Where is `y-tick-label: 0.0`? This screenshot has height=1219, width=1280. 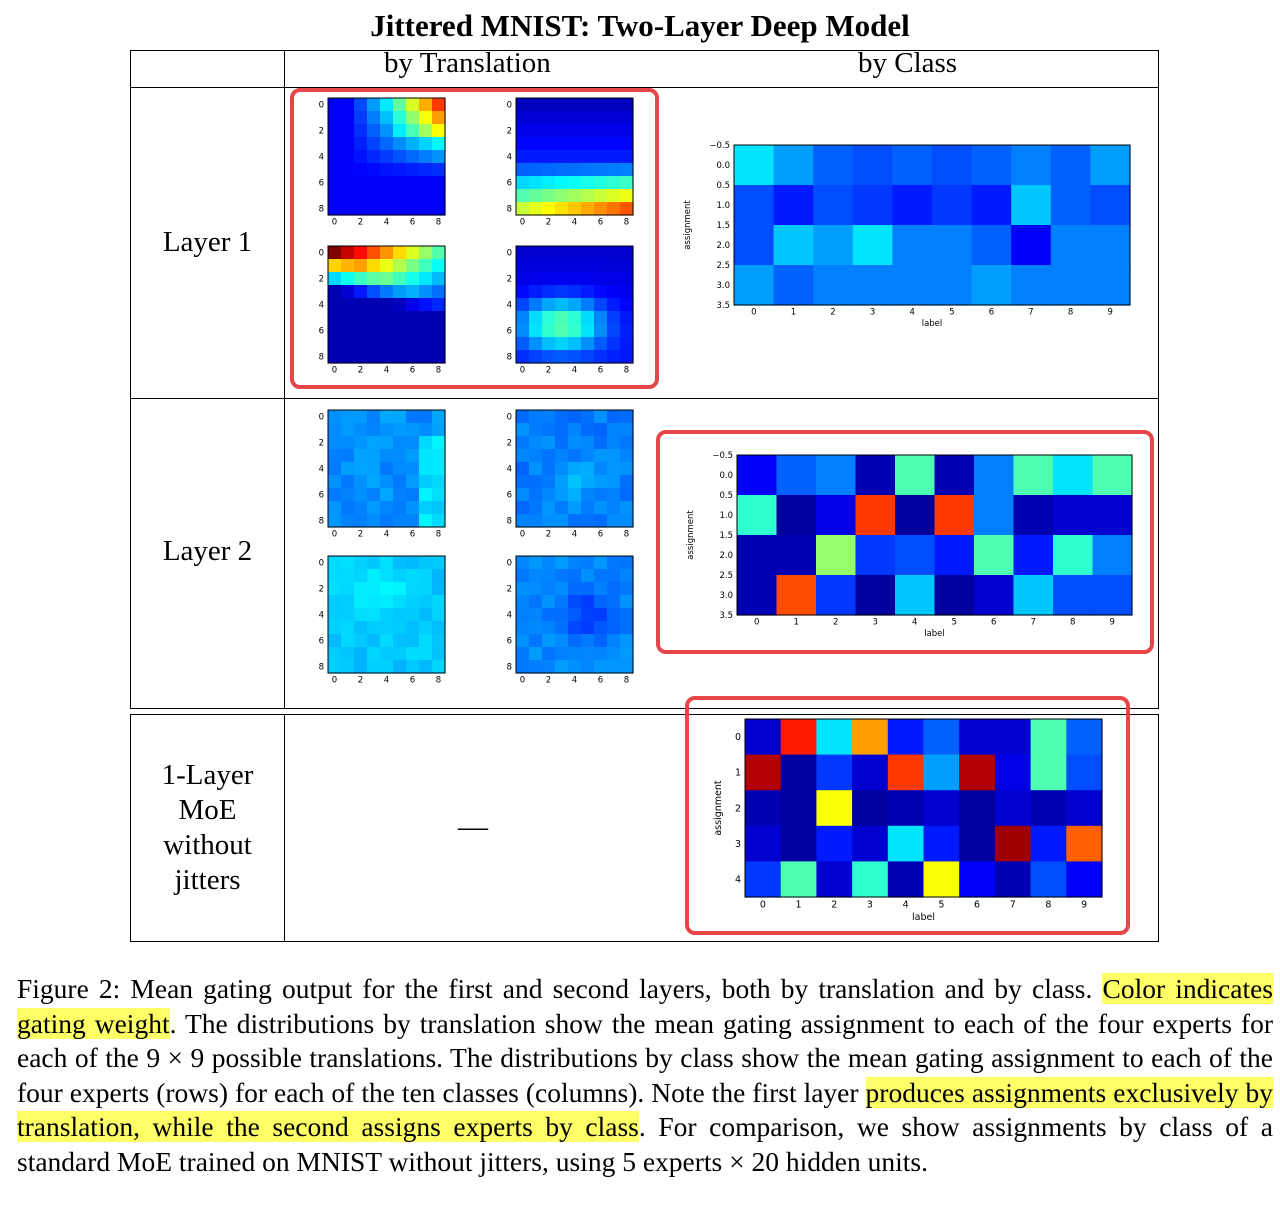
y-tick-label: 0.0 is located at coordinates (723, 166).